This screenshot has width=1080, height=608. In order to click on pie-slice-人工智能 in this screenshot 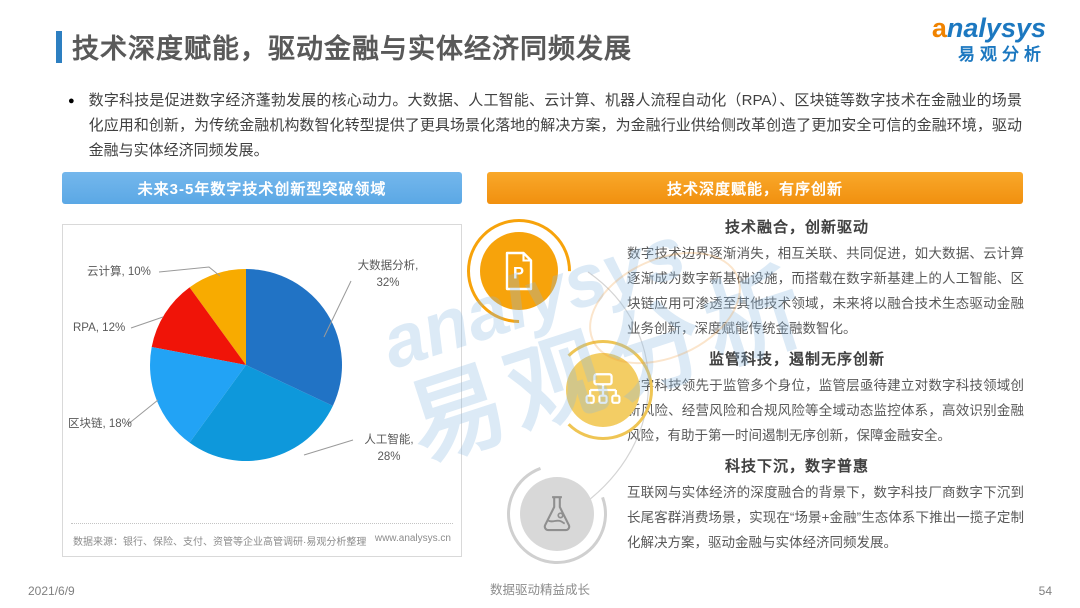, I will do `click(261, 413)`.